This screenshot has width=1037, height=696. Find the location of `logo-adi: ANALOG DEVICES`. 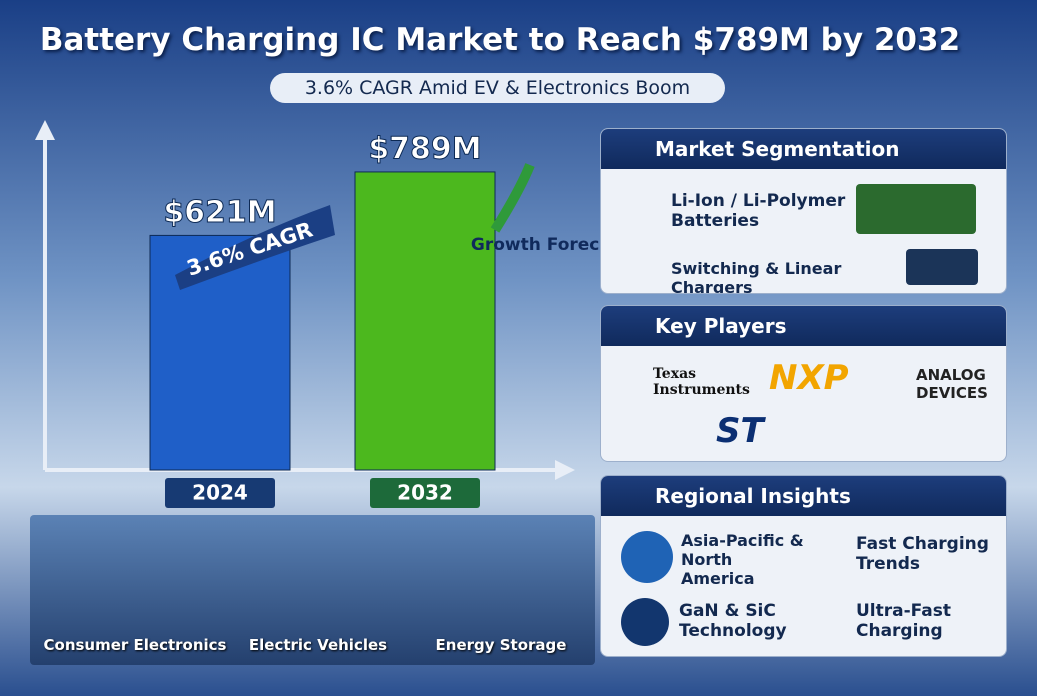

logo-adi: ANALOG DEVICES is located at coordinates (952, 384).